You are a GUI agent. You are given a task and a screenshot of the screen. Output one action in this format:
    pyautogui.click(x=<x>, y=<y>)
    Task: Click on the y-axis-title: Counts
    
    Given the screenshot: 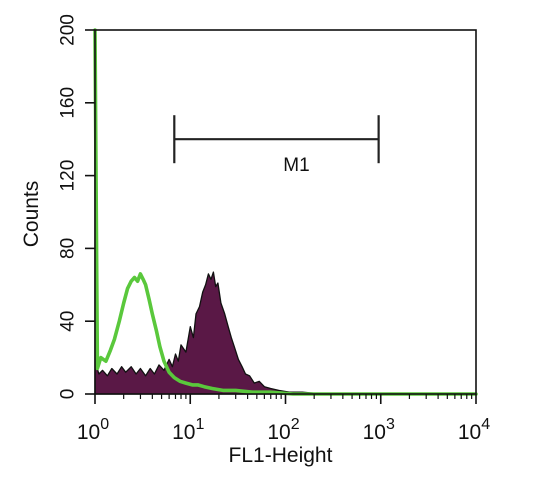 What is the action you would take?
    pyautogui.click(x=31, y=214)
    